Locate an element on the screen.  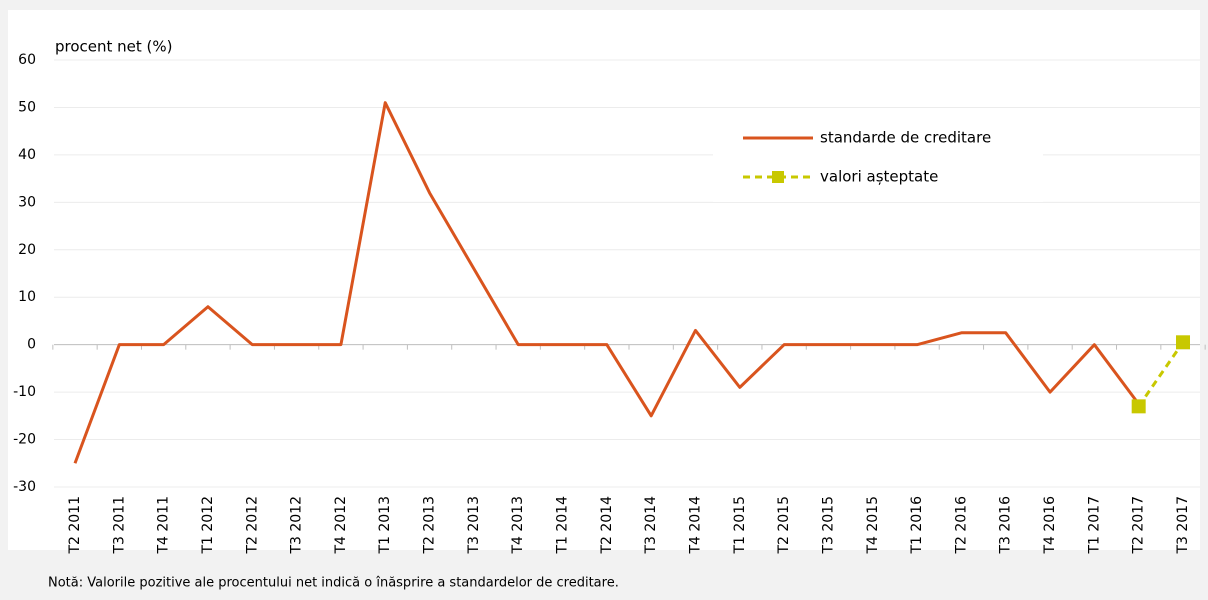
x-tick-label: T1 2012 is located at coordinates (208, 525).